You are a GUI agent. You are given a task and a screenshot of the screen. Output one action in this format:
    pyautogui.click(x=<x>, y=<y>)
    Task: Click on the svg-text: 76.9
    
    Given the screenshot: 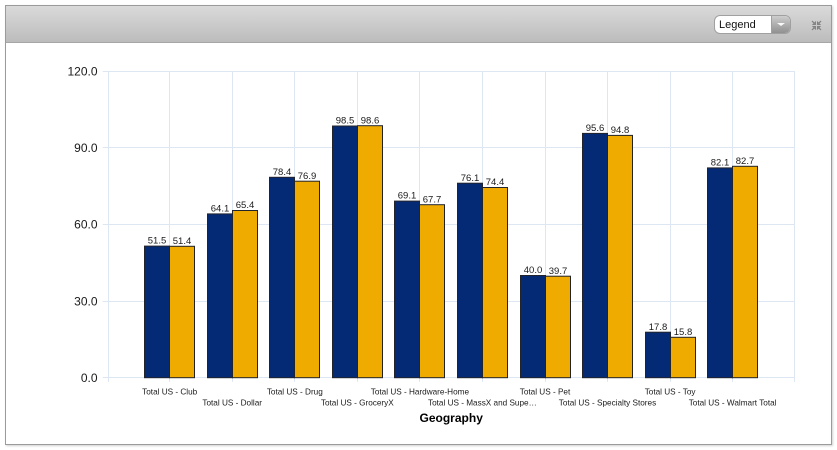 What is the action you would take?
    pyautogui.click(x=307, y=176)
    